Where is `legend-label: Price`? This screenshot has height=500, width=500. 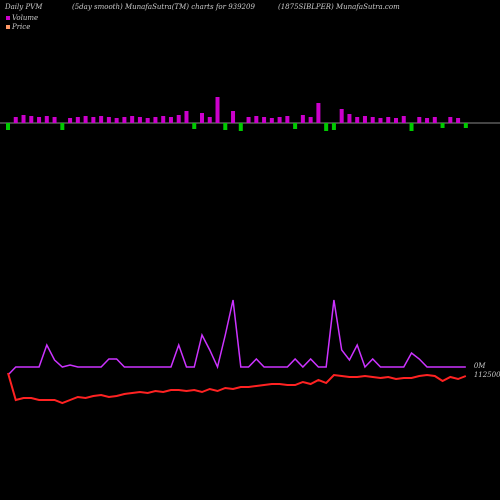 legend-label: Price is located at coordinates (20, 27).